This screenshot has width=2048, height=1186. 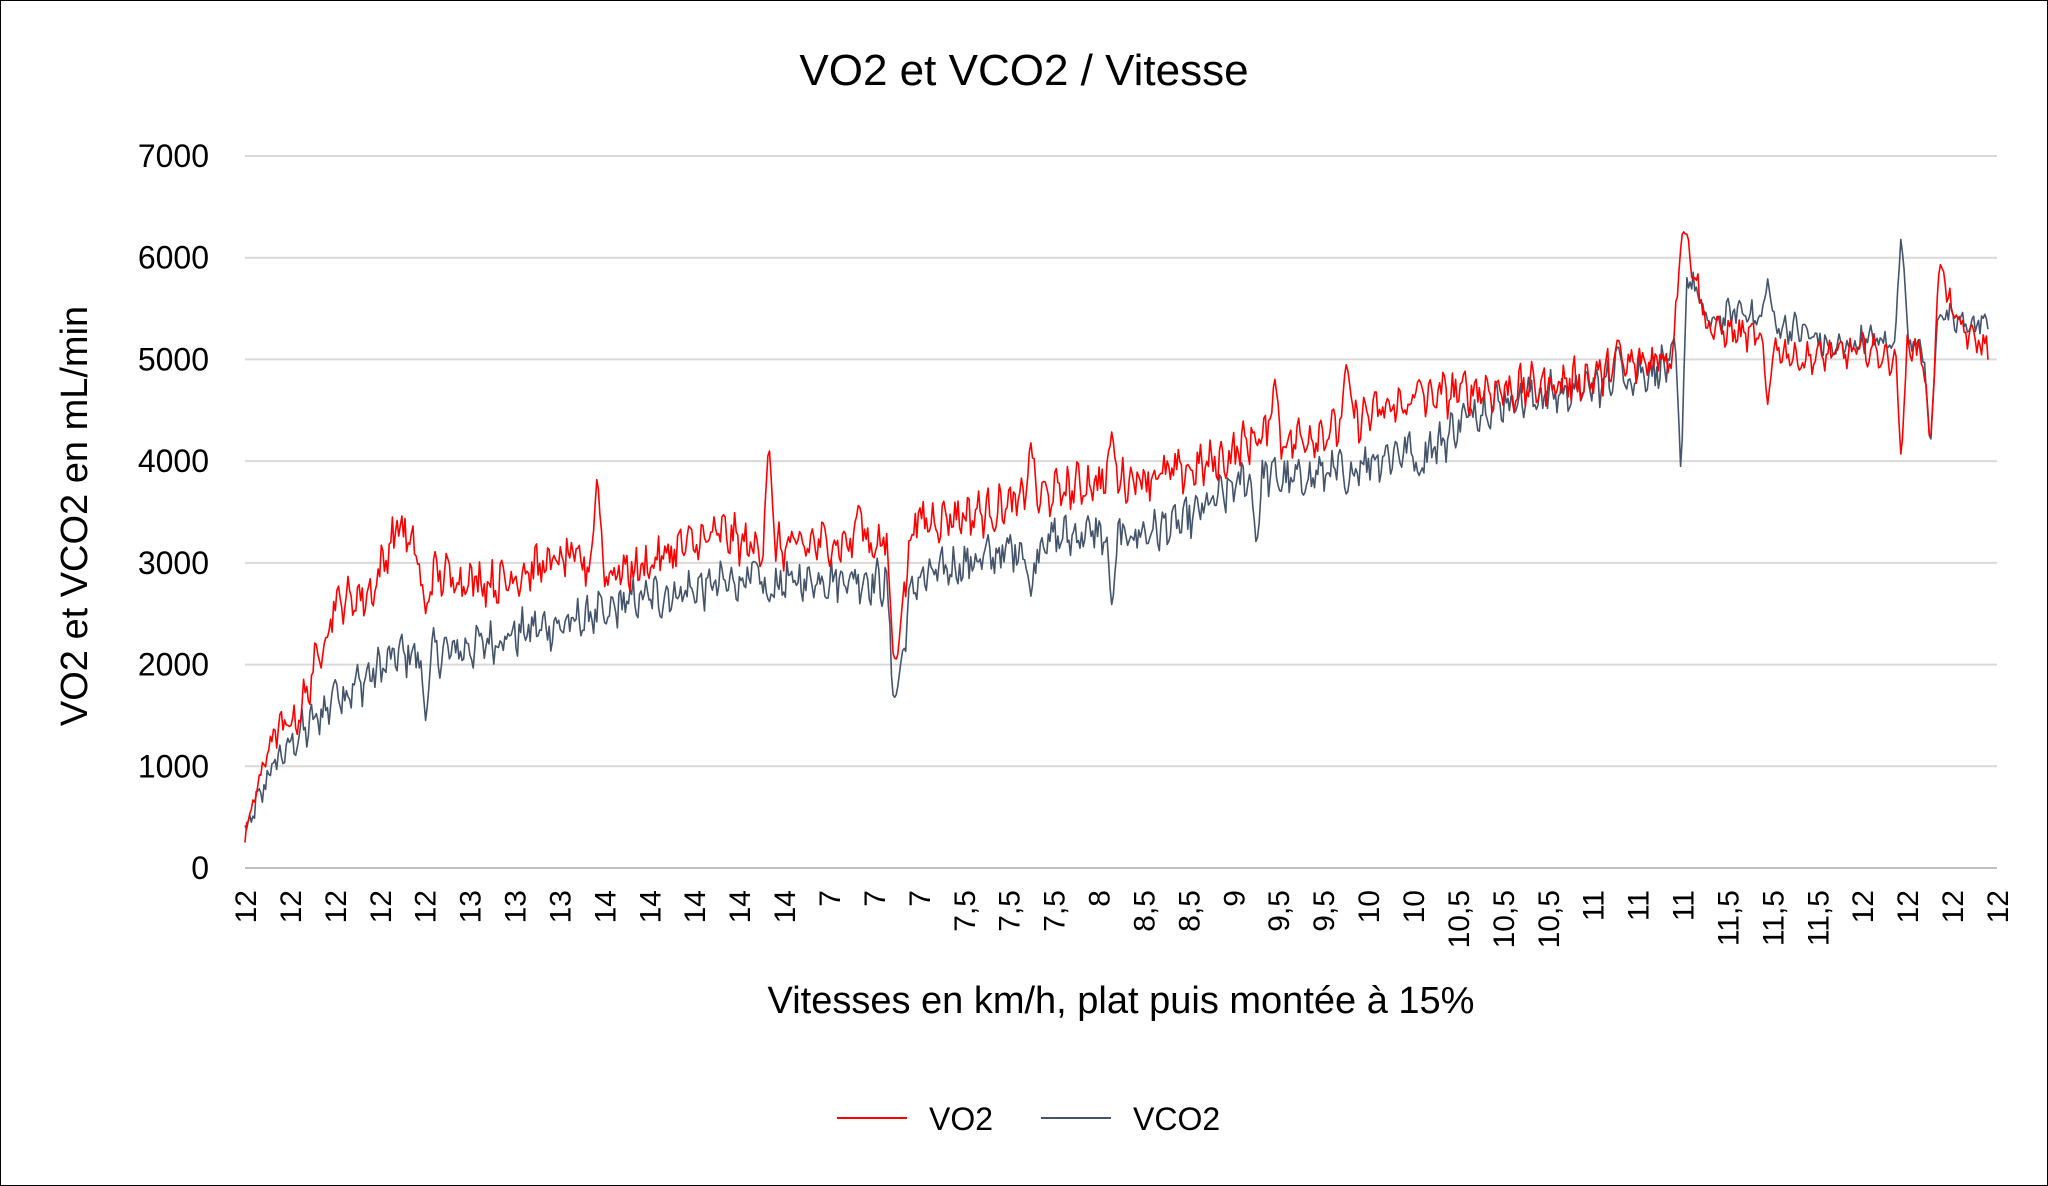 What do you see at coordinates (173, 359) in the screenshot?
I see `y-tick-label: 5000` at bounding box center [173, 359].